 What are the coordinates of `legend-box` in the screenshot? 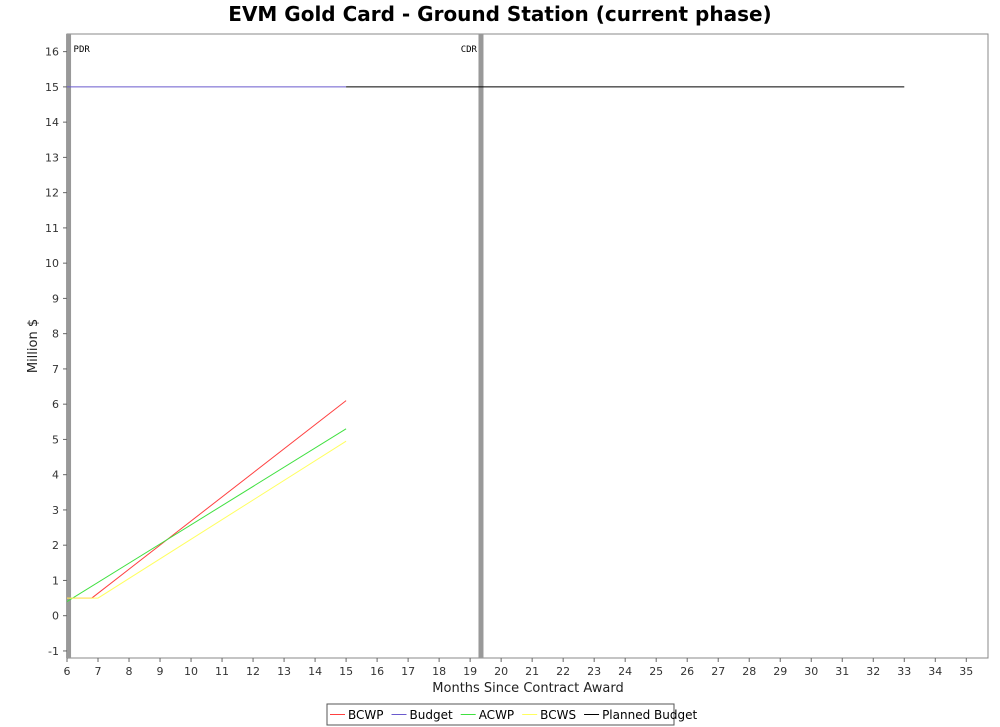 It's located at (500, 714).